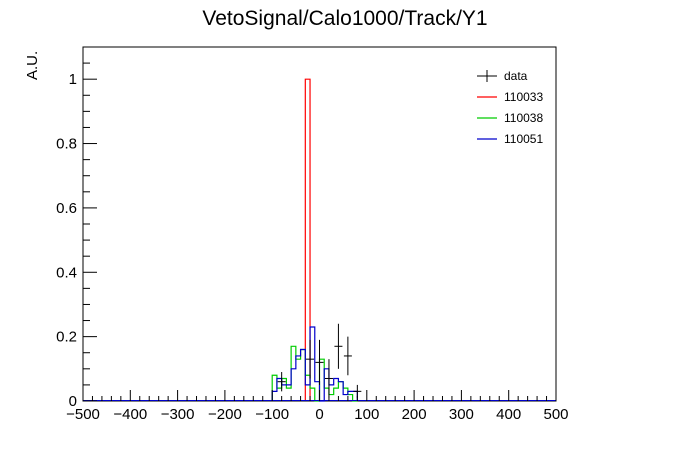  What do you see at coordinates (66, 144) in the screenshot?
I see `y-tick-label: 0.8` at bounding box center [66, 144].